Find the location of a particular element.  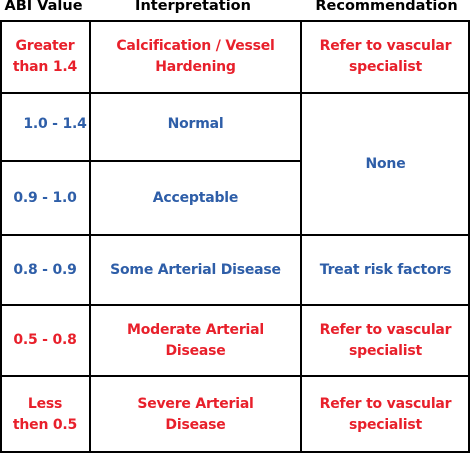

table-header: ABI Value Interpretation Recommendation is located at coordinates (235, 10).